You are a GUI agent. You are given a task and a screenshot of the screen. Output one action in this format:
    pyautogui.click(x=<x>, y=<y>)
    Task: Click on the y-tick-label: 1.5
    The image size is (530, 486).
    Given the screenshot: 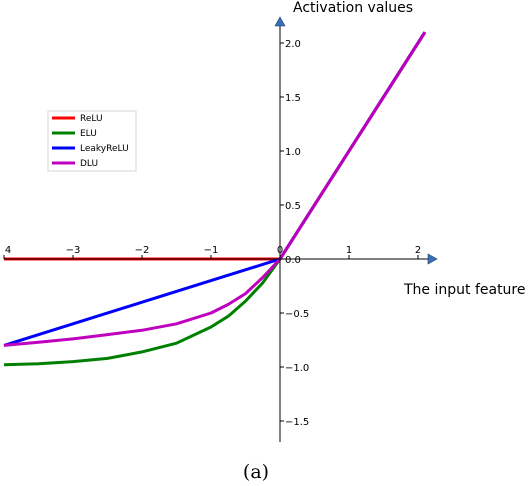 What is the action you would take?
    pyautogui.click(x=293, y=98)
    